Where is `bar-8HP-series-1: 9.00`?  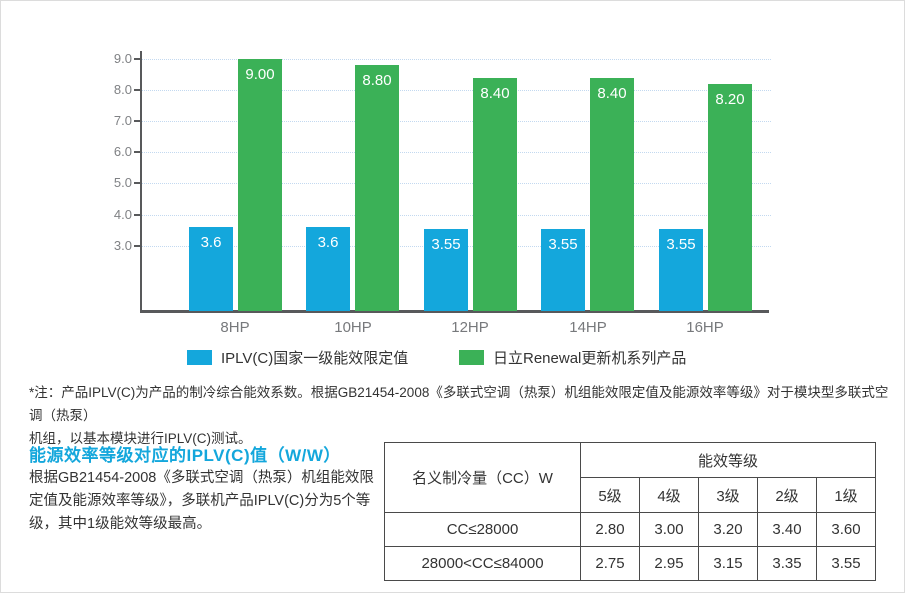
bar-8HP-series-1: 9.00 is located at coordinates (260, 185).